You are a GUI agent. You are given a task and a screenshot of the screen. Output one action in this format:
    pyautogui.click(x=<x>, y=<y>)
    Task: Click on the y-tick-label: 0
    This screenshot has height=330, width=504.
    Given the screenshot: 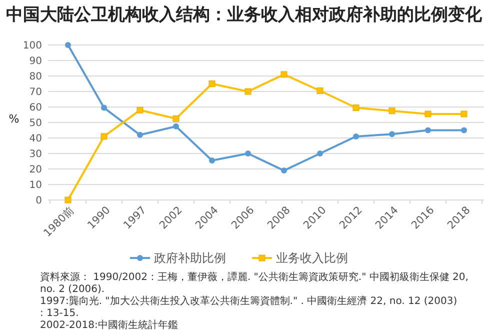 What is the action you would take?
    pyautogui.click(x=39, y=201)
    